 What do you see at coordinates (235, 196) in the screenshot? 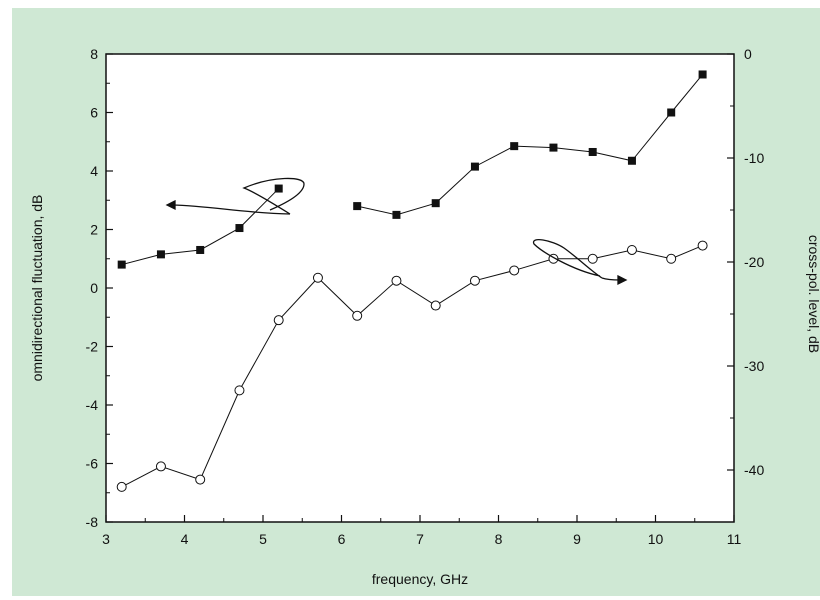
I see `left-axis-arrow-annotation` at bounding box center [235, 196].